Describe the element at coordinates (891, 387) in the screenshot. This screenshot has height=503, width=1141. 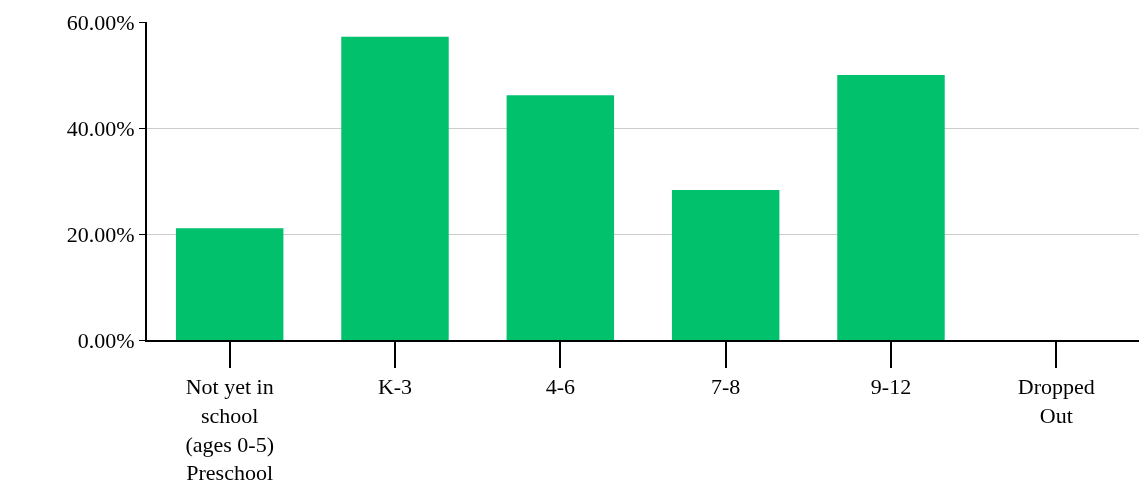
I see `x-tick-label: 9-12` at that location.